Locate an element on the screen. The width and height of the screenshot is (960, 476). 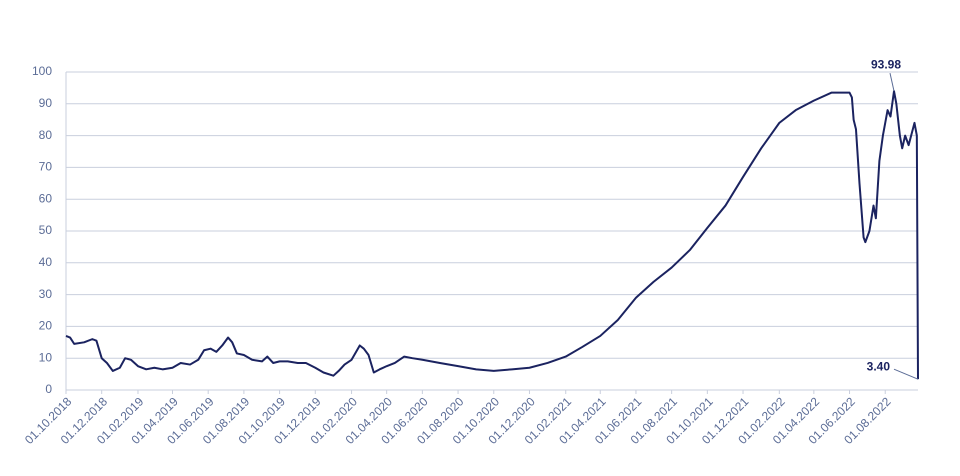
y-tick-label: 20 is located at coordinates (46, 326).